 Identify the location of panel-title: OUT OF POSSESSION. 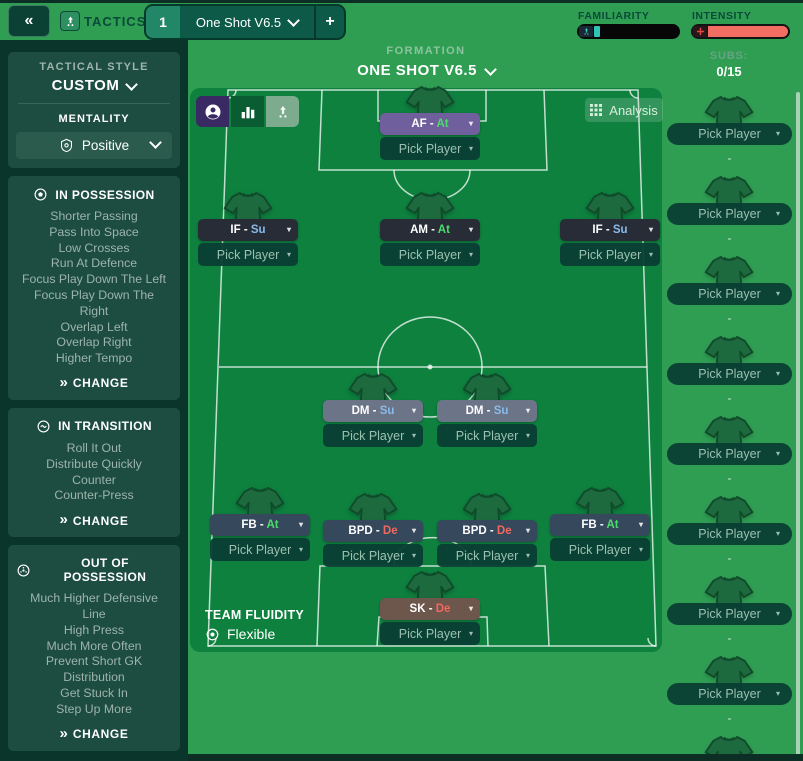
(94, 570).